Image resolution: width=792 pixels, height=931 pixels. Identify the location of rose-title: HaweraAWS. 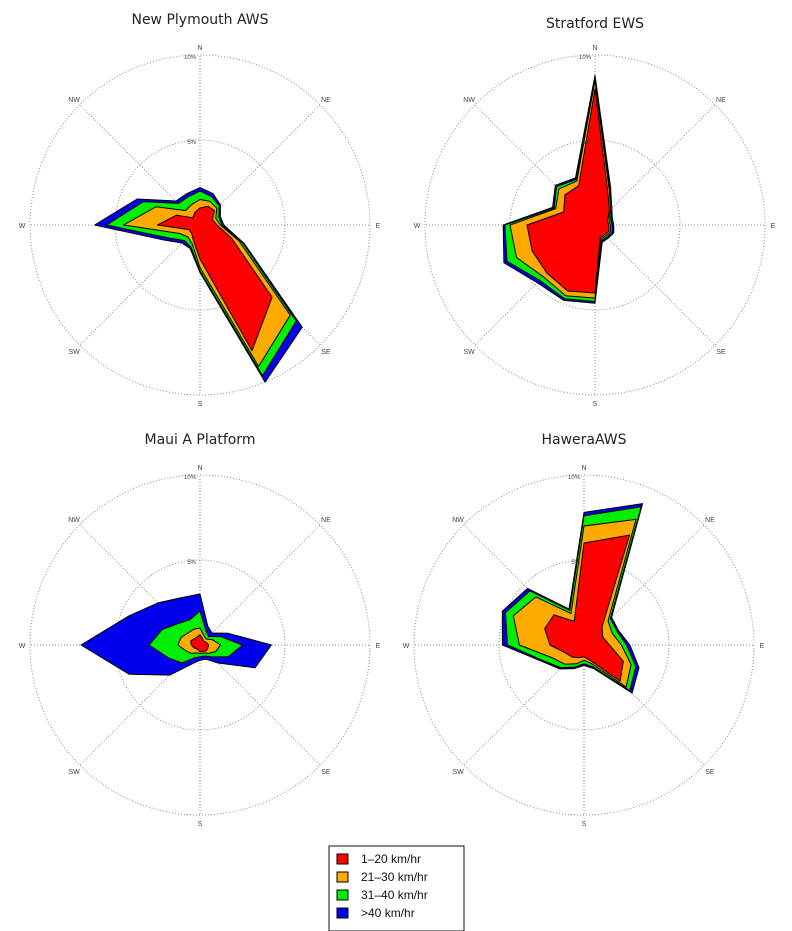
(583, 440).